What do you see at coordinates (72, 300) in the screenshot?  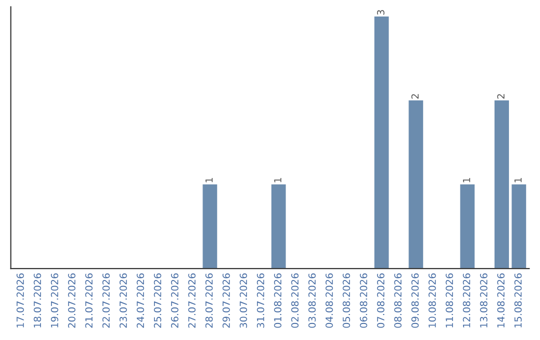 I see `x-tick-label: 20.07.2026` at bounding box center [72, 300].